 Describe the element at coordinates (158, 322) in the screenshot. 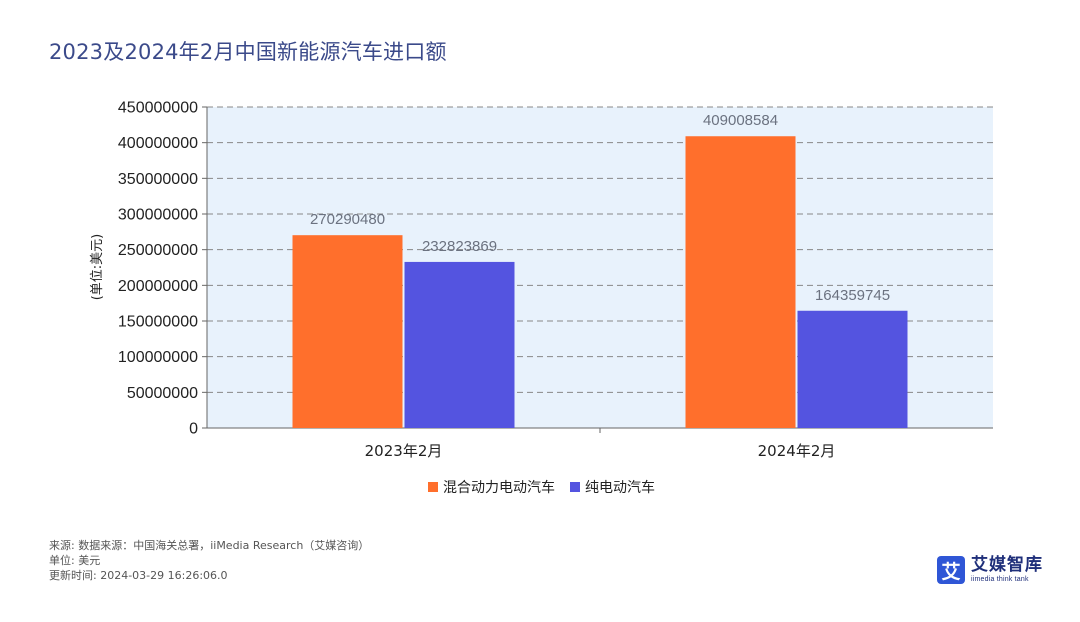

I see `y-tick-label: 150000000` at that location.